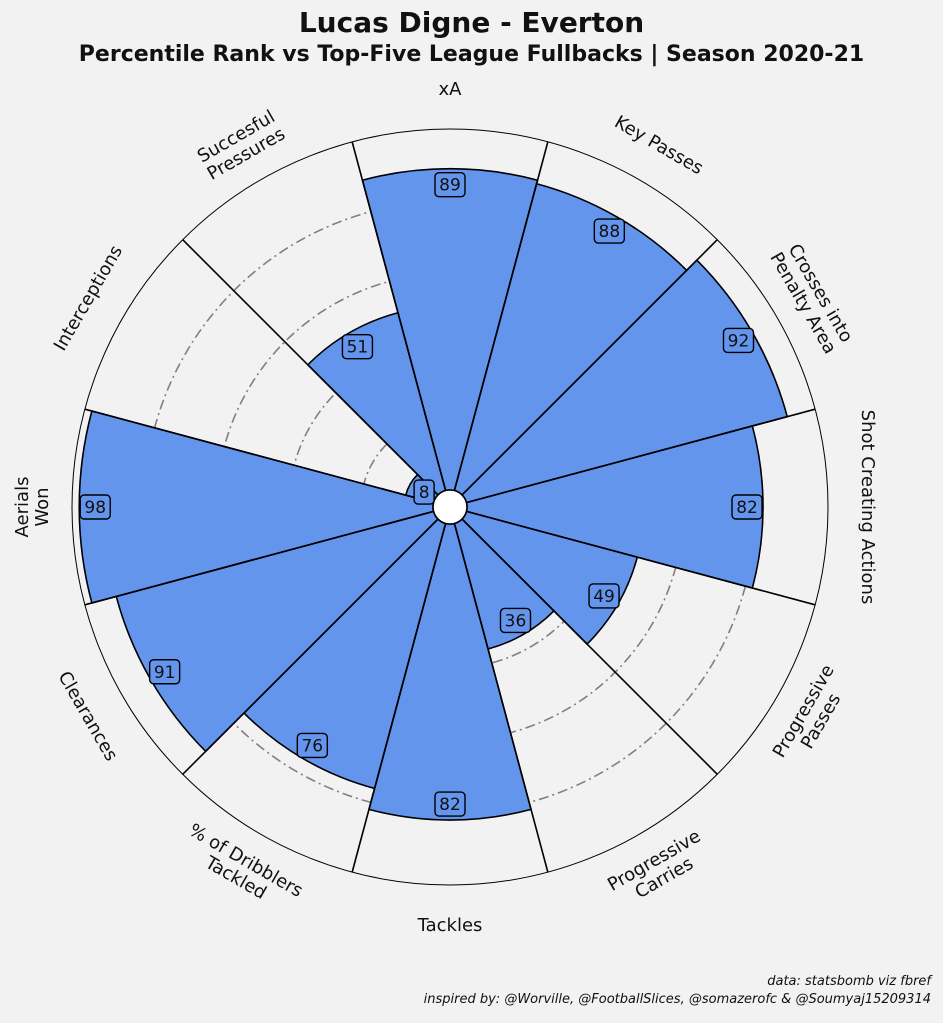 The height and width of the screenshot is (1023, 943). I want to click on category-label-tackles: Tackles, so click(450, 925).